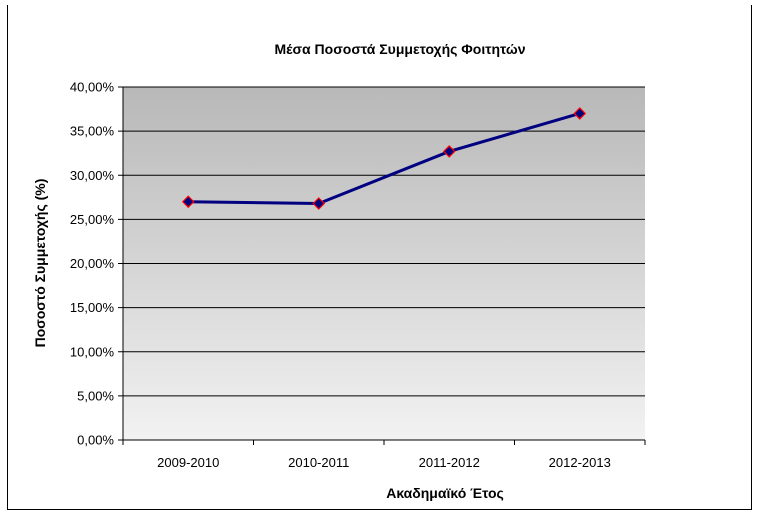 Image resolution: width=764 pixels, height=517 pixels. What do you see at coordinates (92, 351) in the screenshot?
I see `y-tick-label: 10,00%` at bounding box center [92, 351].